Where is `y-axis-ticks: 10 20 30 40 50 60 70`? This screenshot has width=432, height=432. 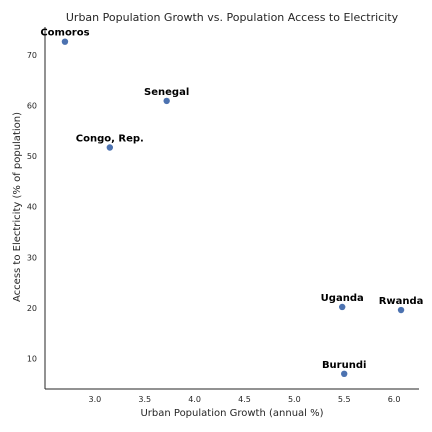 y-axis-ticks: 10 20 30 40 50 60 70 is located at coordinates (32, 207).